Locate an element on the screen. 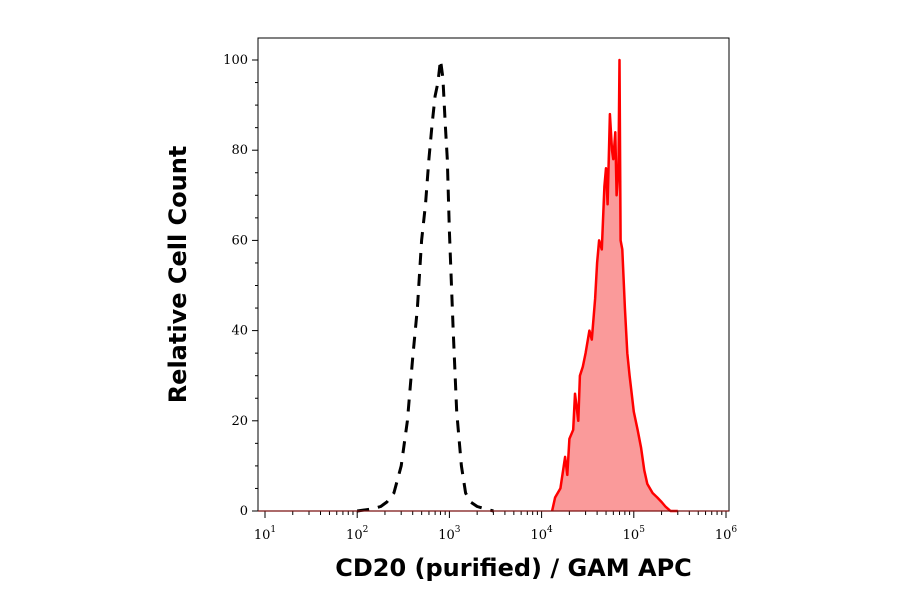  x-tick-label: 10² is located at coordinates (357, 534).